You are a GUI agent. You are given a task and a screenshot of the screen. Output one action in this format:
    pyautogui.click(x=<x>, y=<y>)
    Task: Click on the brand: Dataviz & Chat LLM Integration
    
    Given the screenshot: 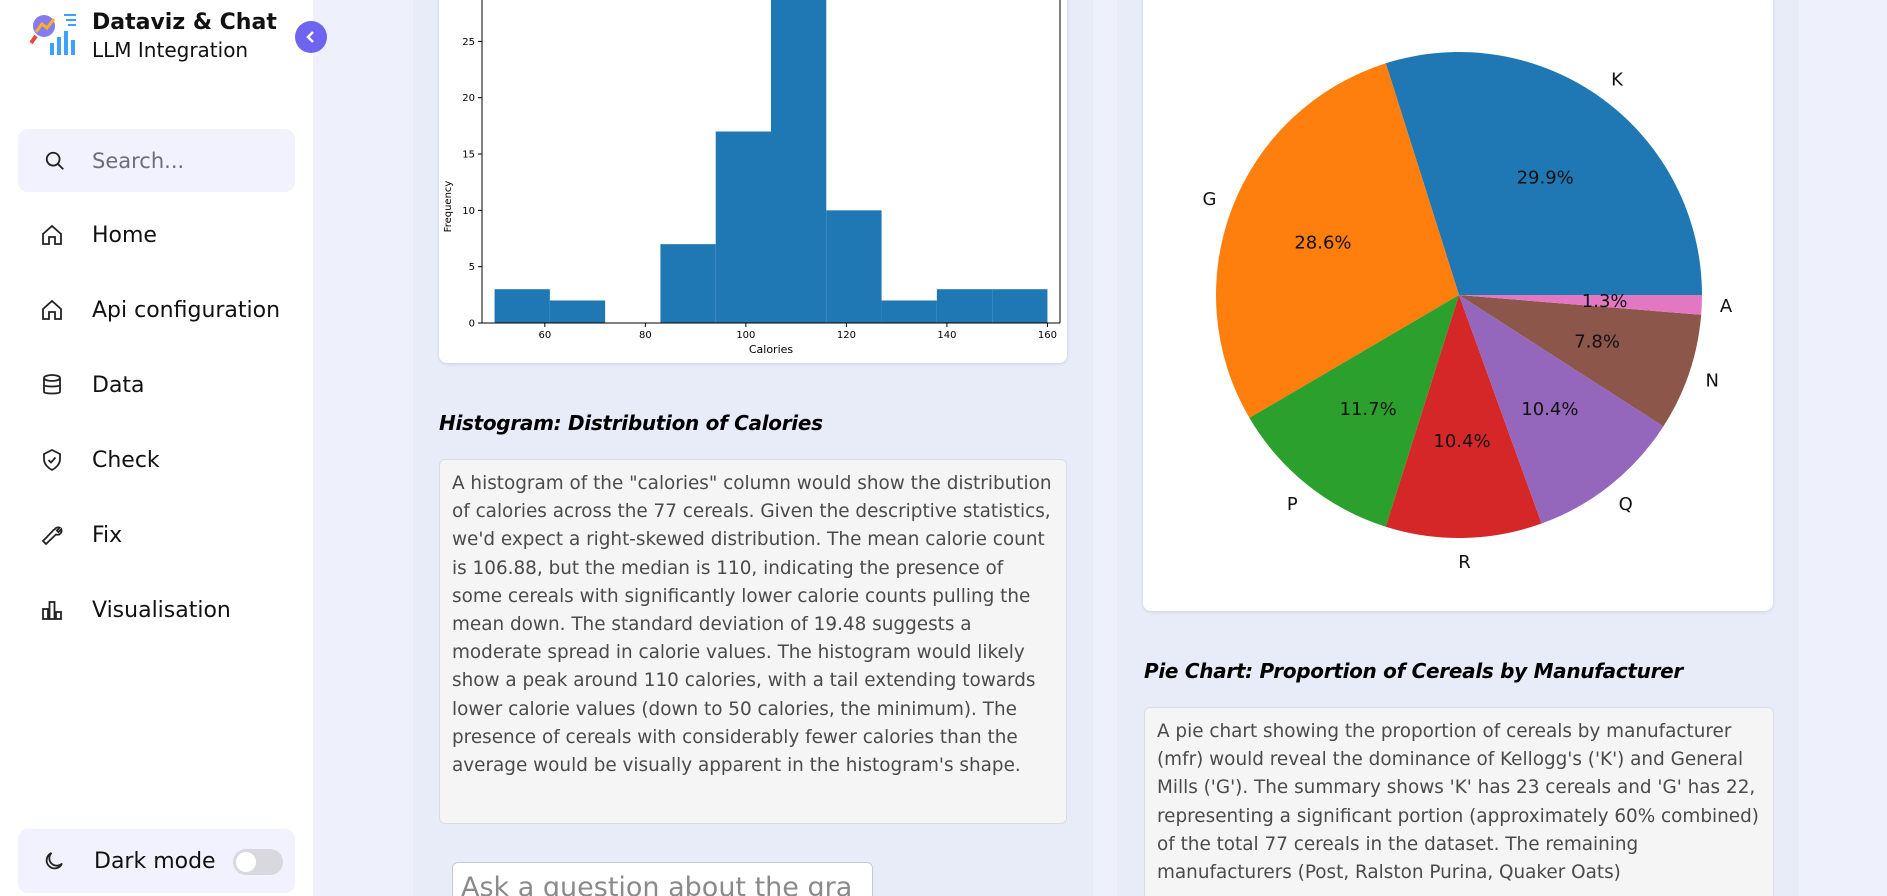 What is the action you would take?
    pyautogui.click(x=153, y=37)
    